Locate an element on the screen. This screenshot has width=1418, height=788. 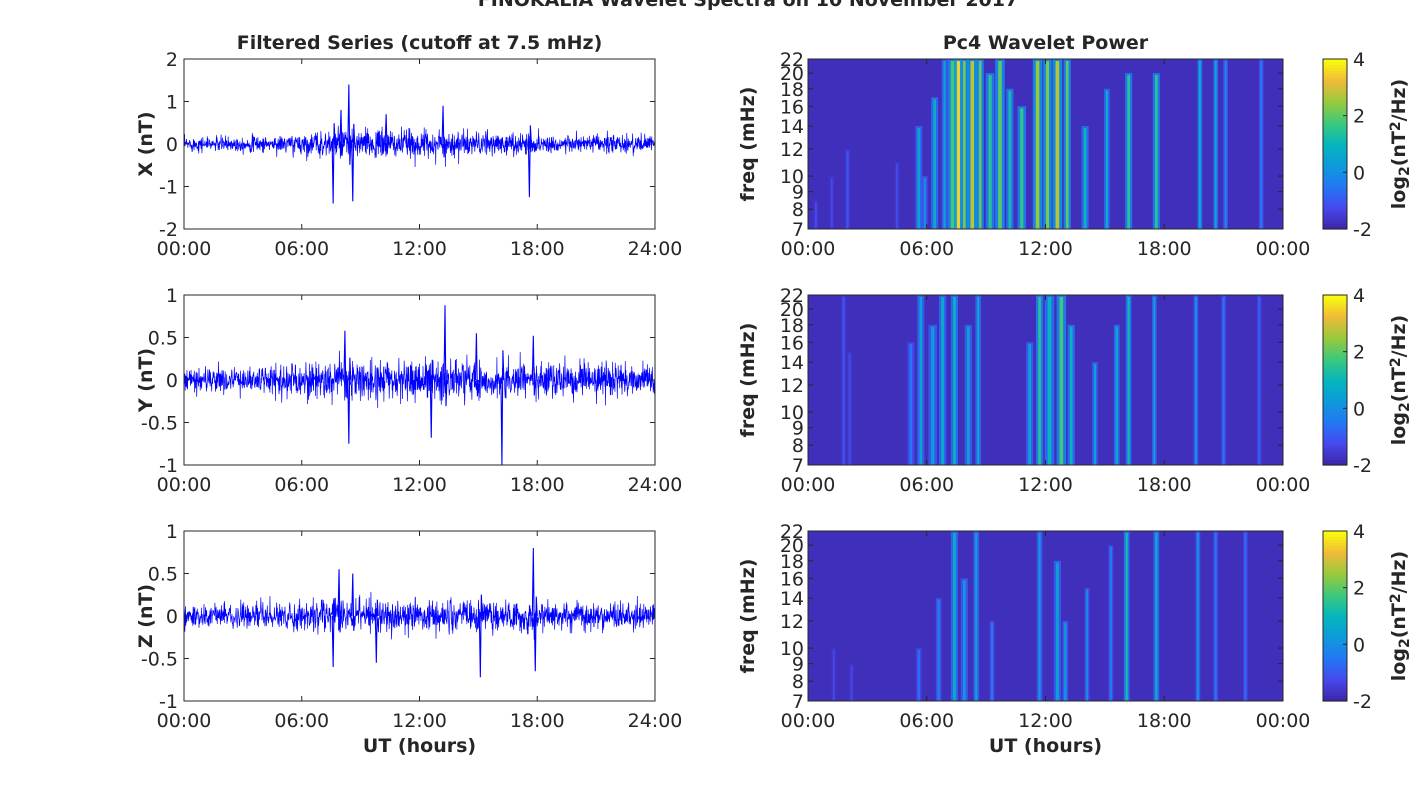
plot-title: Pc4 Wavelet Power is located at coordinates (1046, 43).